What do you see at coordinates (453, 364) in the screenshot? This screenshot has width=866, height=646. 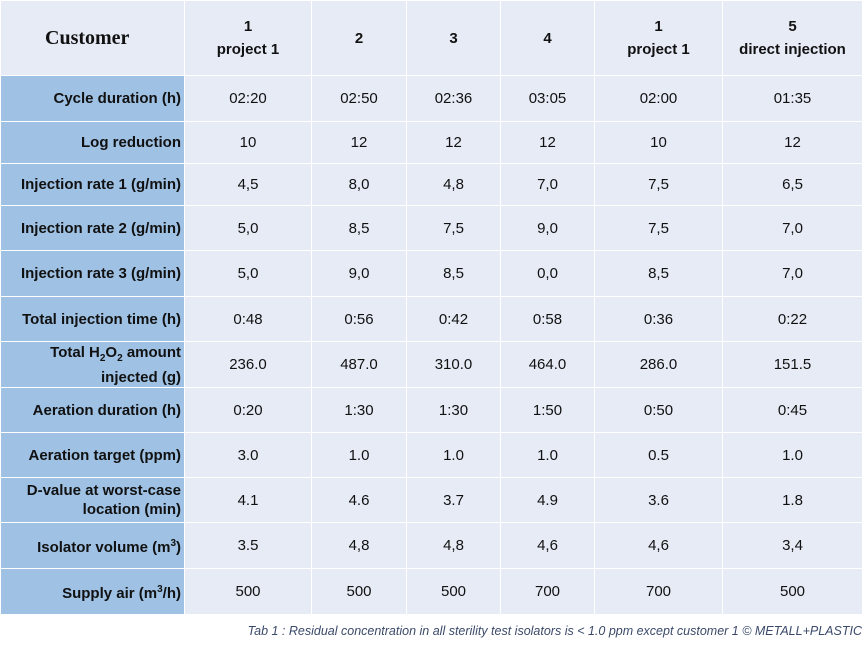 I see `table-cell: 310.0` at bounding box center [453, 364].